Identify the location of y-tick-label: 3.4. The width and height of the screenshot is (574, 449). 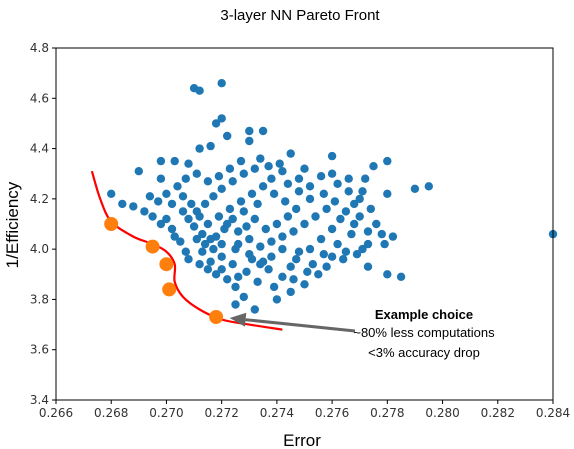
(39, 400).